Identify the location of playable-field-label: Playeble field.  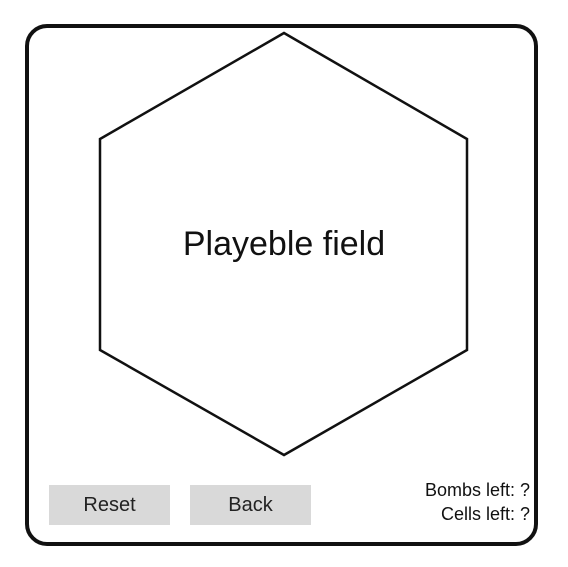
(284, 244).